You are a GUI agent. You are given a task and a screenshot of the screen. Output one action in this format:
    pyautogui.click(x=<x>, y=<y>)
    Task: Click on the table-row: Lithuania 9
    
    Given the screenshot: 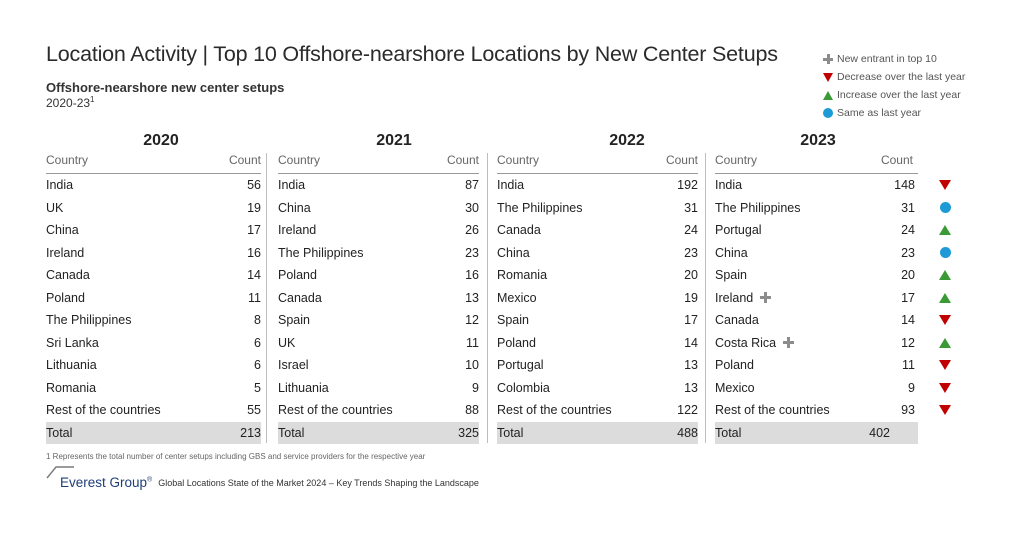 What is the action you would take?
    pyautogui.click(x=378, y=388)
    